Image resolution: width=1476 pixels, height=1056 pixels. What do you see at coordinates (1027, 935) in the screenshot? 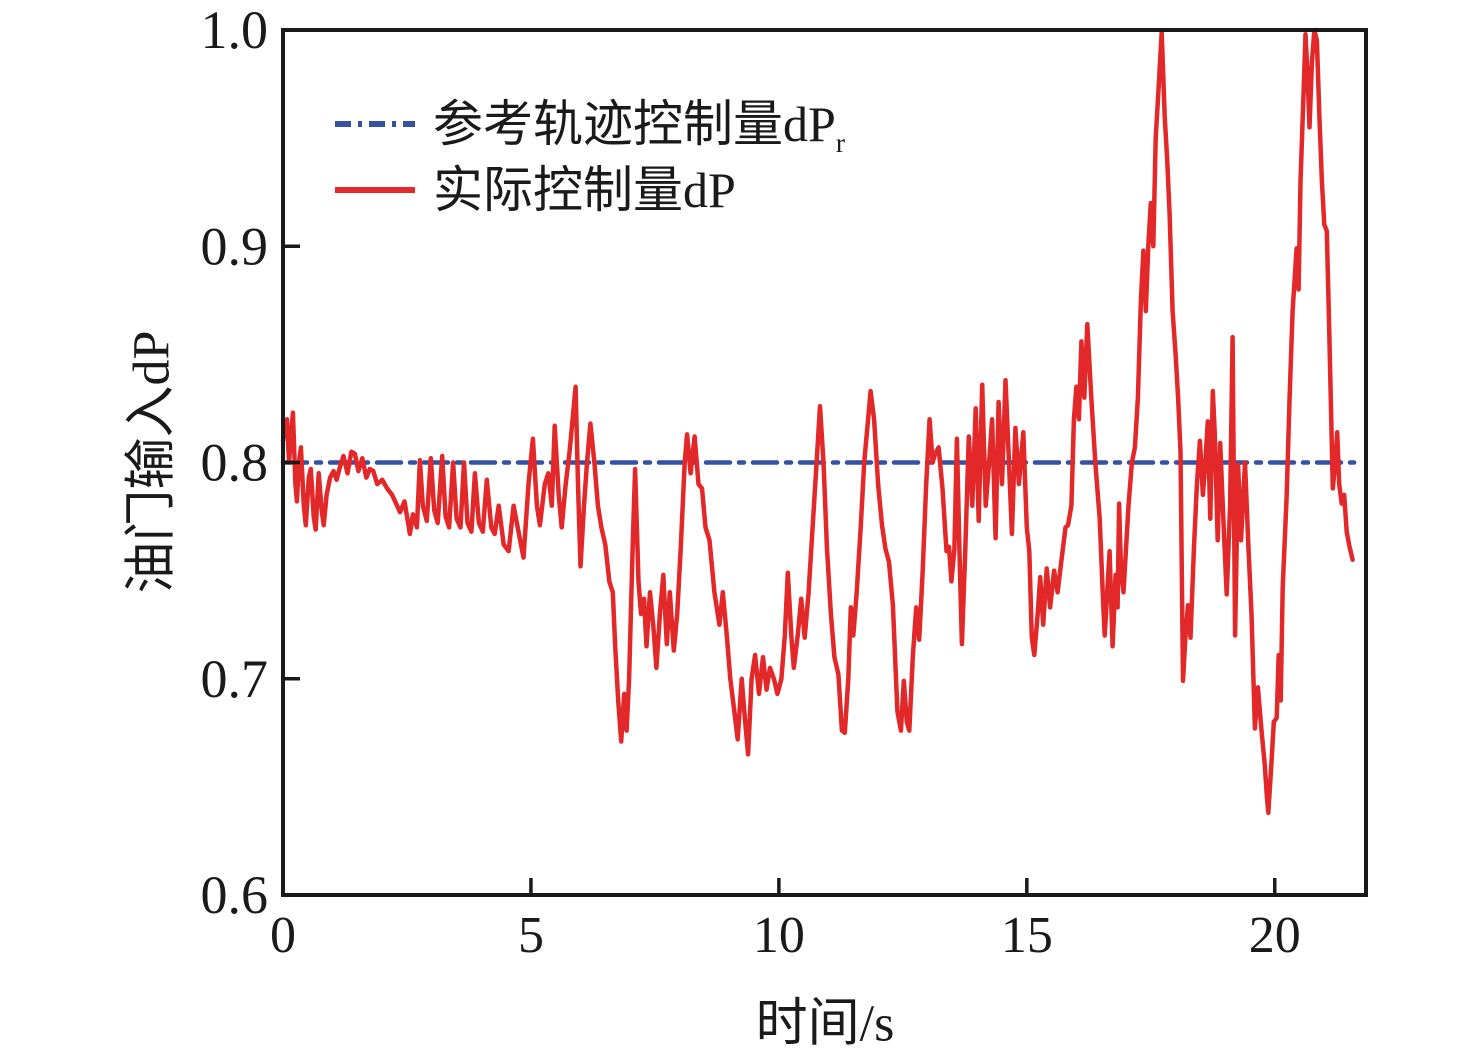
I see `x-tick-label: 15` at bounding box center [1027, 935].